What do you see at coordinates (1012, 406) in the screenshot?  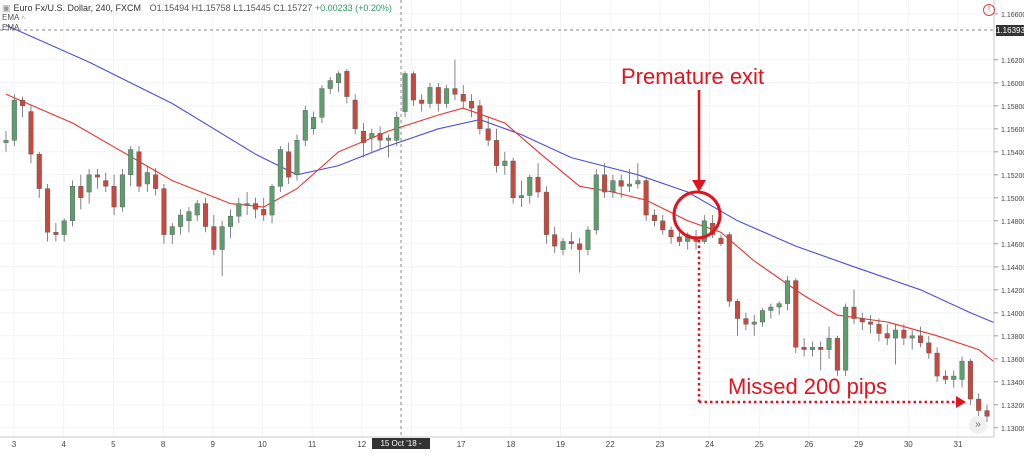 I see `price-tick-label: 1.13200` at bounding box center [1012, 406].